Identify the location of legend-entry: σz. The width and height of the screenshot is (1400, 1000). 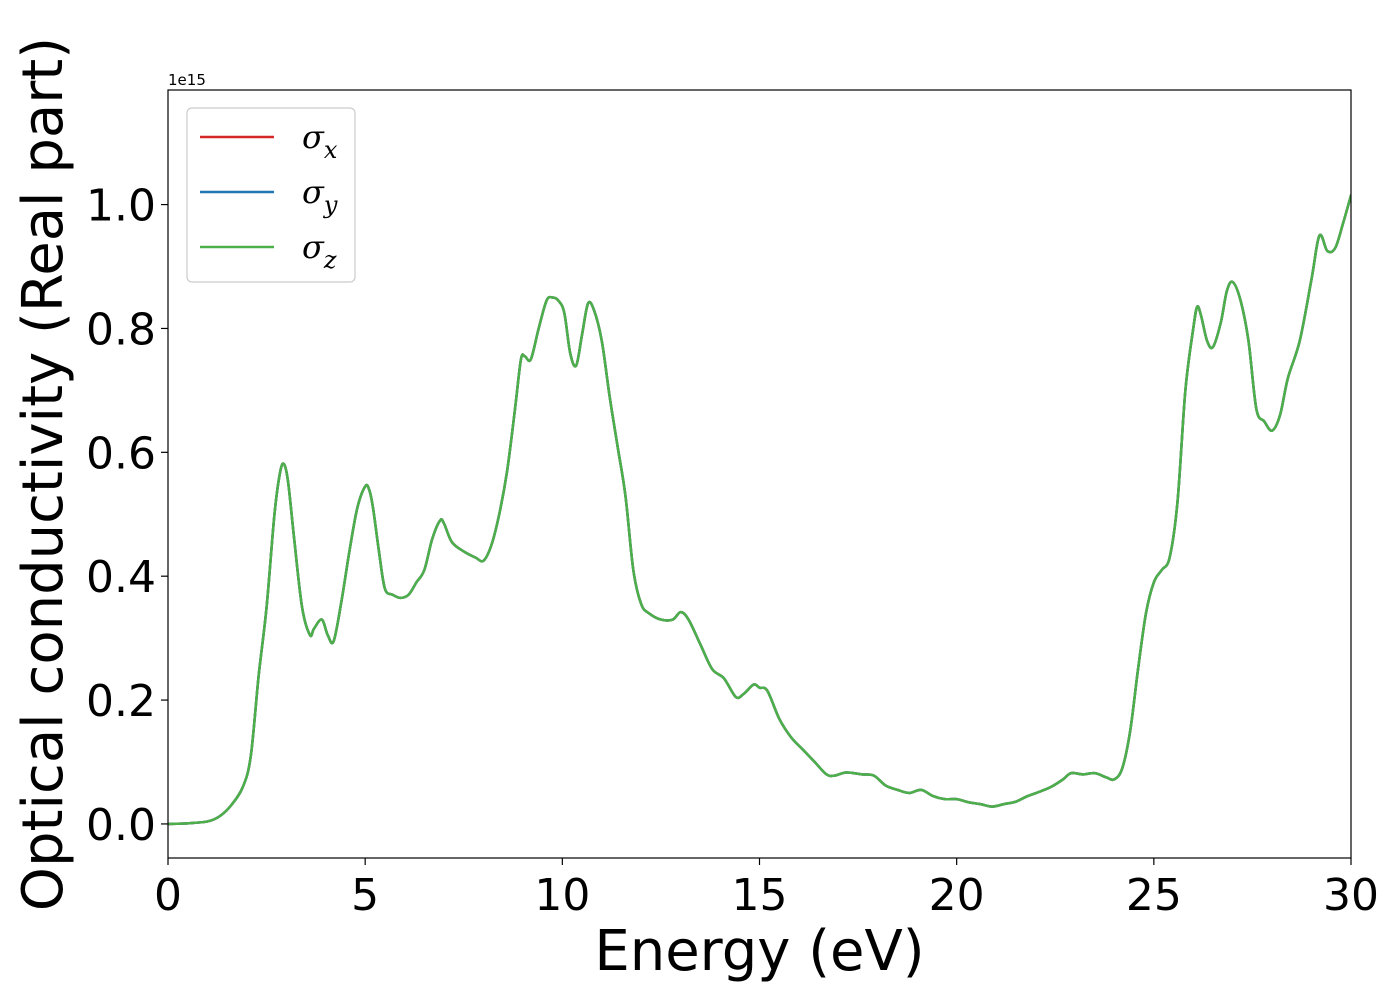
(319, 251).